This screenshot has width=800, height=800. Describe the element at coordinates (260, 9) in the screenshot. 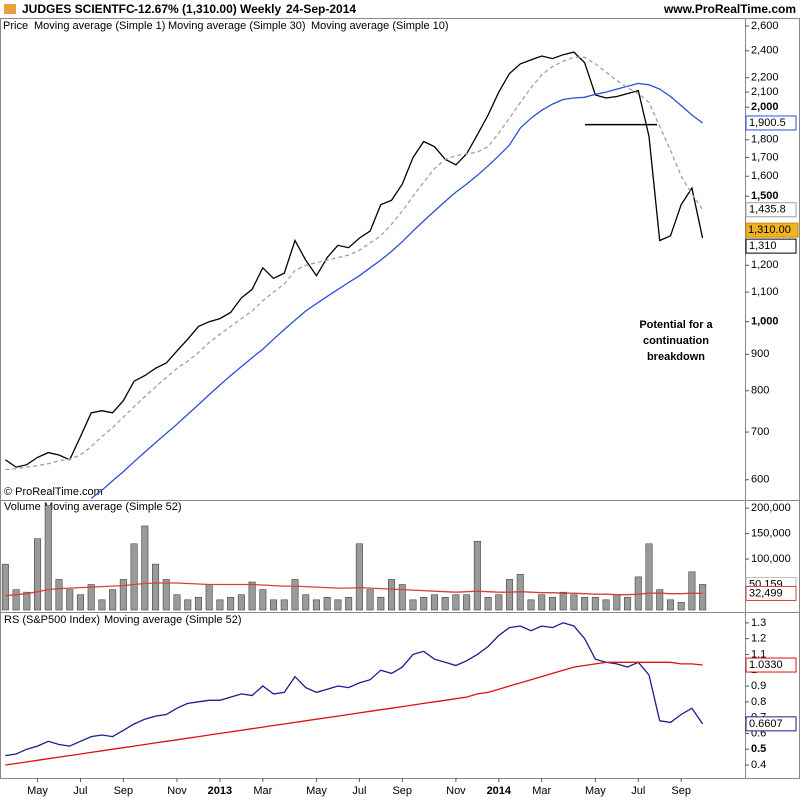

I see `period: Weekly` at that location.